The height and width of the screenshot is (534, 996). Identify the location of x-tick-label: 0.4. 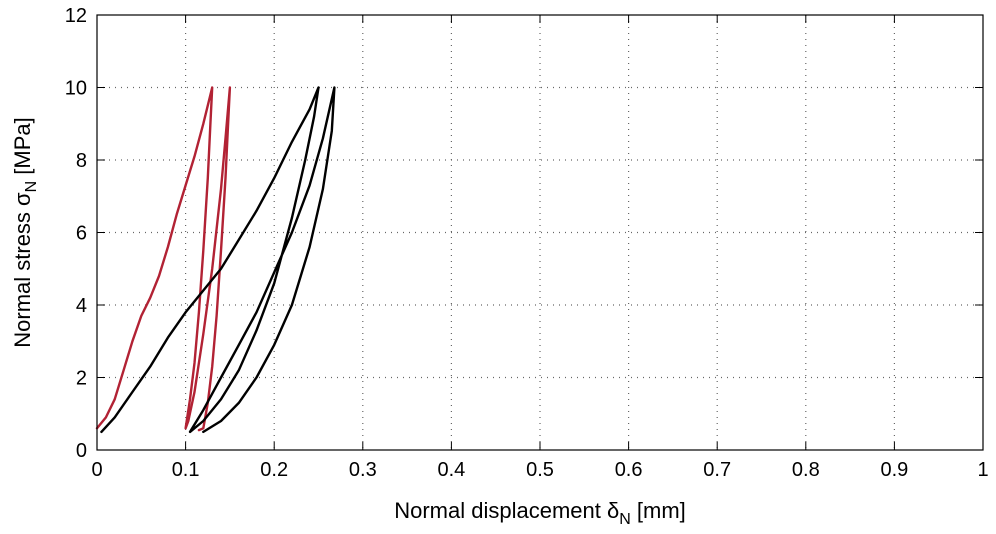
(451, 470).